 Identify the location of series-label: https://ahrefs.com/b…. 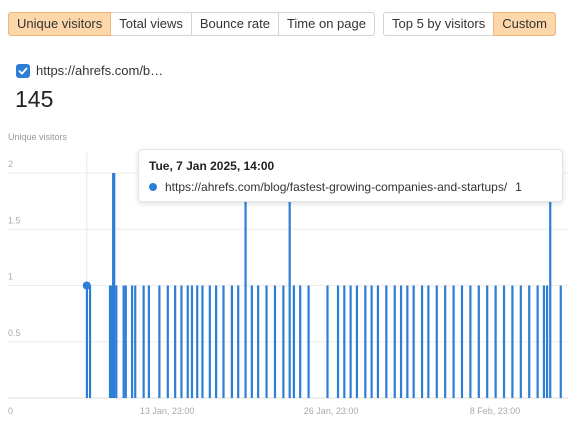
(100, 70).